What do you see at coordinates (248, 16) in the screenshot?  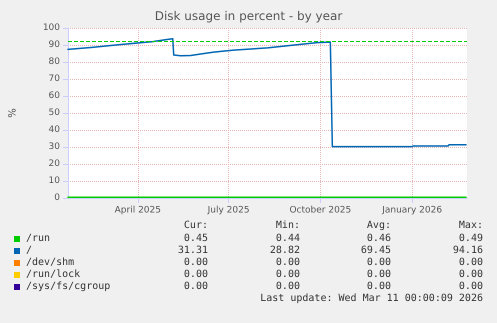 I see `chart-title: Disk usage in percent - by year` at bounding box center [248, 16].